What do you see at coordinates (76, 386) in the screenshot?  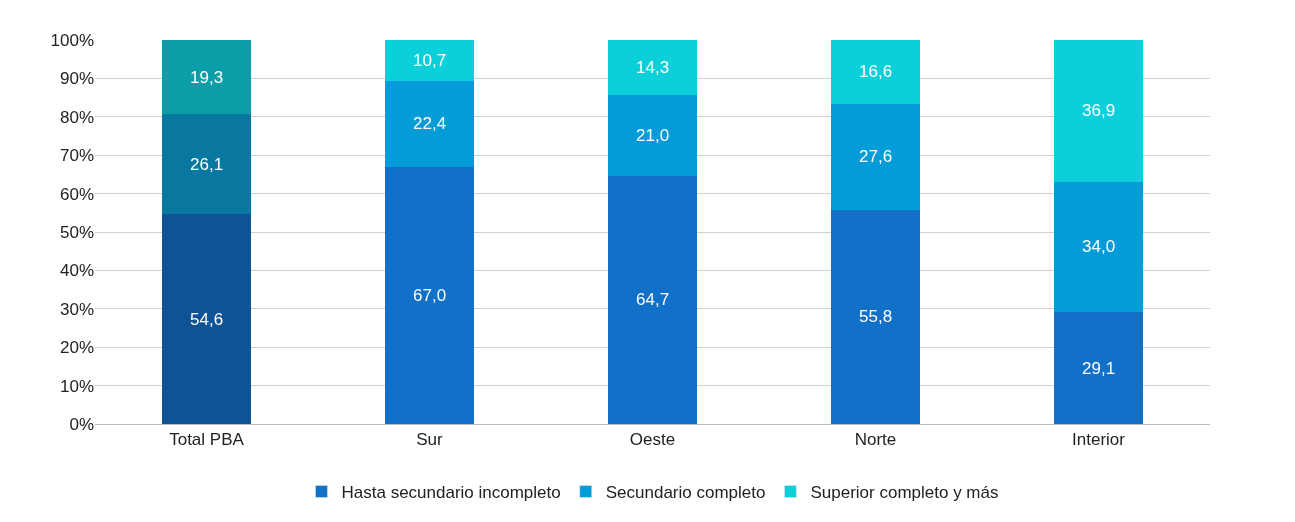 I see `y-tick-label: 10%` at bounding box center [76, 386].